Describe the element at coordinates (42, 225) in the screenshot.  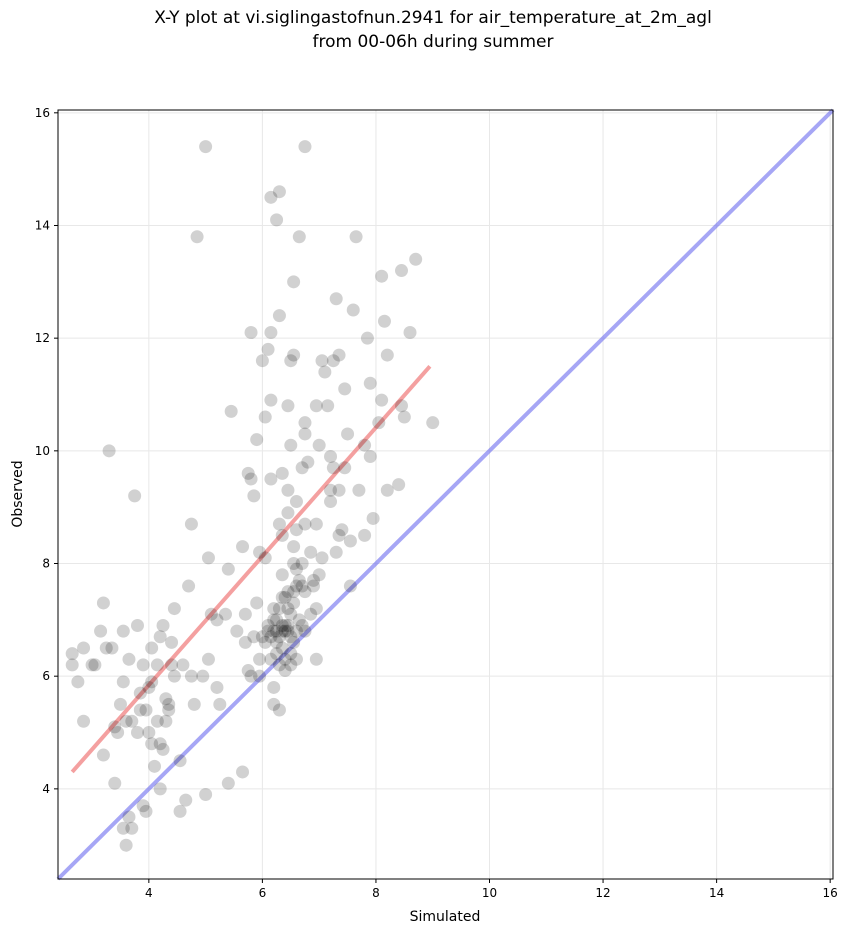
I see `y-tick-label: 14` at that location.